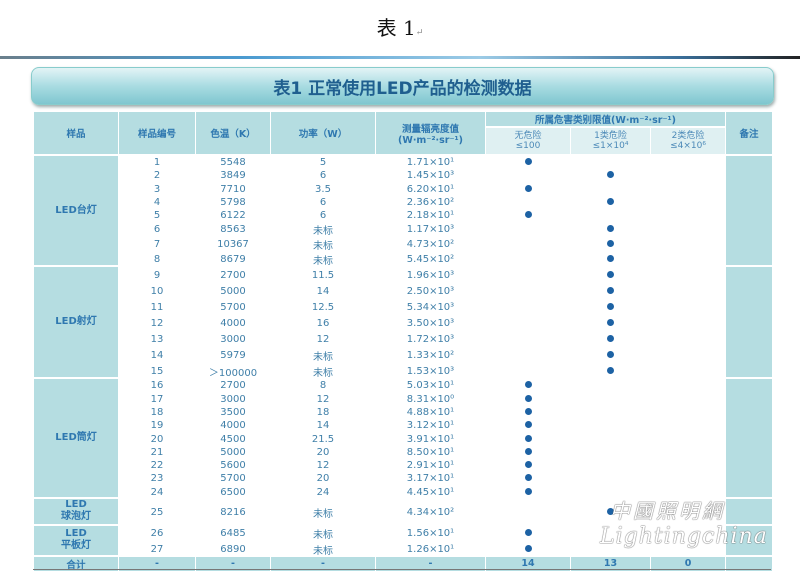 Image resolution: width=800 pixels, height=575 pixels. What do you see at coordinates (403, 259) in the screenshot?
I see `table-row: 8 8679 未标 5.45×10²` at bounding box center [403, 259].